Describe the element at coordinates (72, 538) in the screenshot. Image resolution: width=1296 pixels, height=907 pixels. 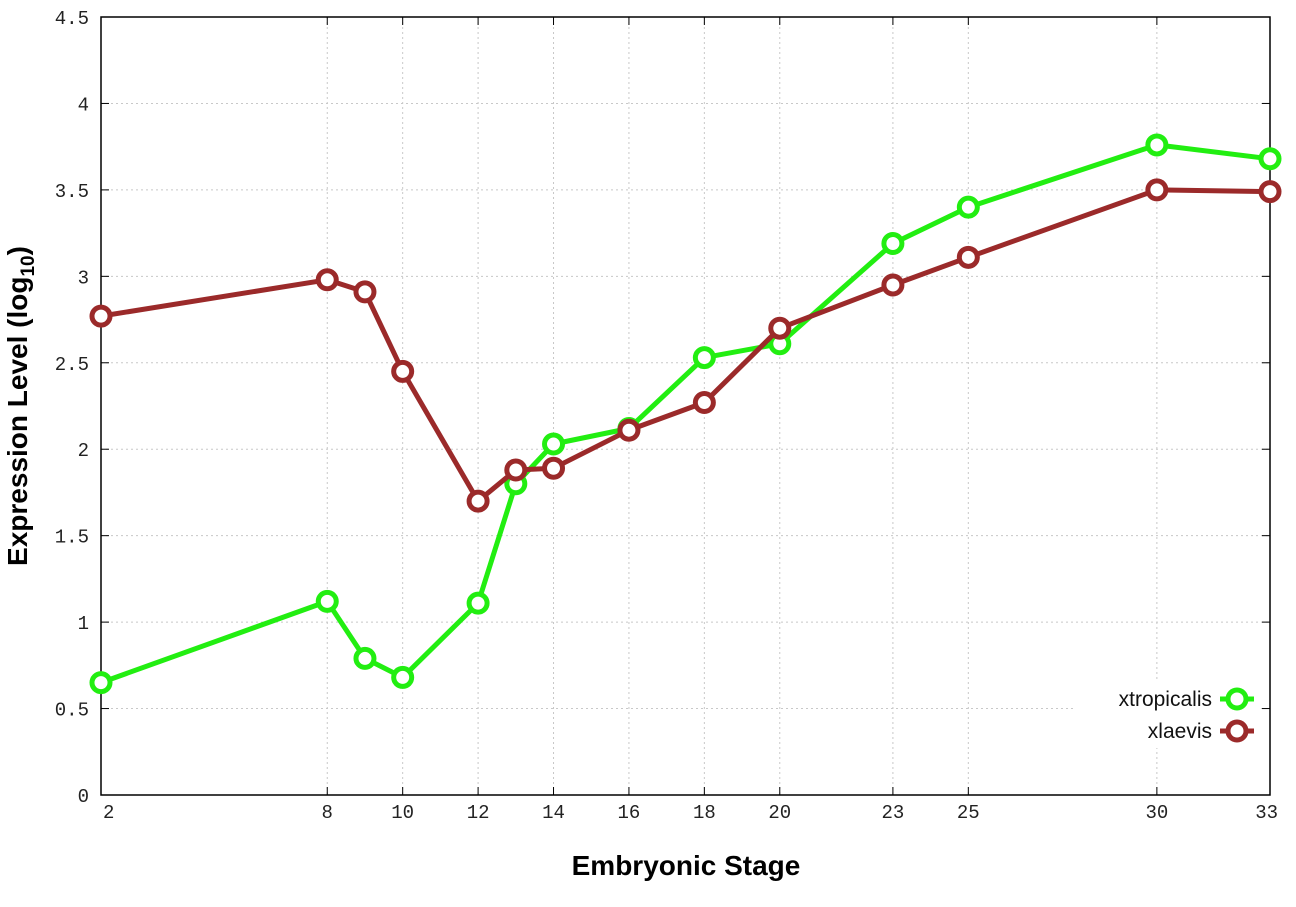
I see `y-tick-label: 1.5` at that location.